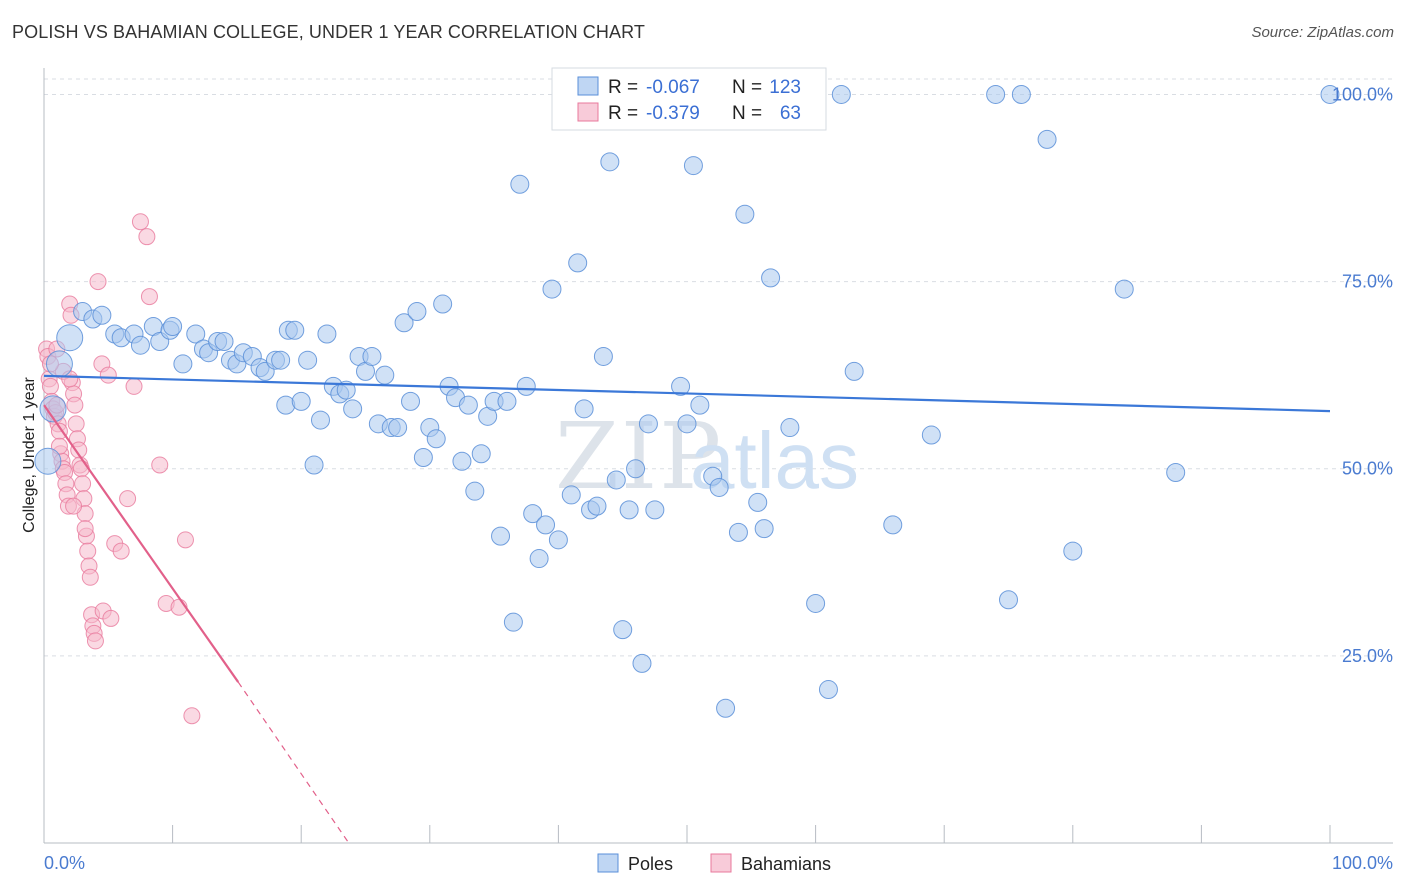 Image resolution: width=1406 pixels, height=892 pixels. What do you see at coordinates (608, 863) in the screenshot?
I see `bottom-legend-poles-swatch` at bounding box center [608, 863].